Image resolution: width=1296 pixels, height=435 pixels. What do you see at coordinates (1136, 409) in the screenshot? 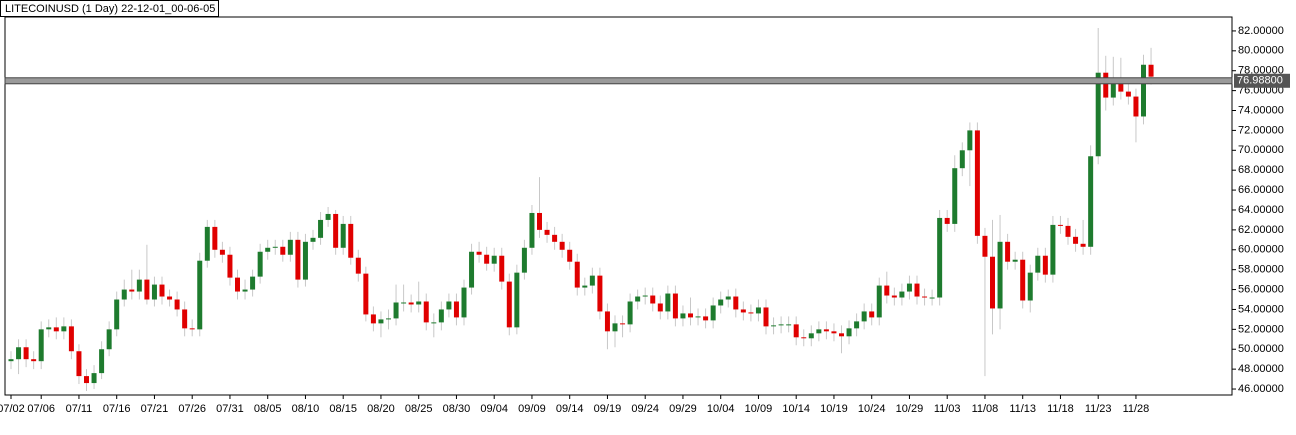
I see `x-tick-label: 11/28` at bounding box center [1136, 409].